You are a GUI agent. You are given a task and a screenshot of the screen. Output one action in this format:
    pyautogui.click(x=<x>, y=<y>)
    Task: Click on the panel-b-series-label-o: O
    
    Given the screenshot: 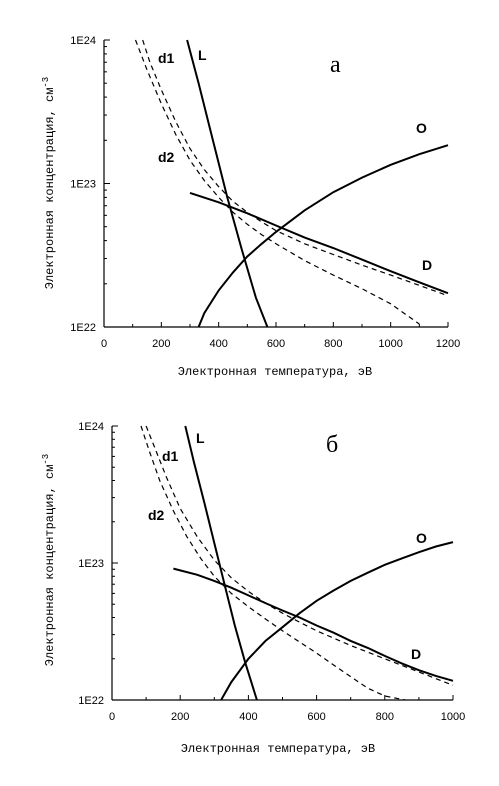 What is the action you would take?
    pyautogui.click(x=421, y=538)
    